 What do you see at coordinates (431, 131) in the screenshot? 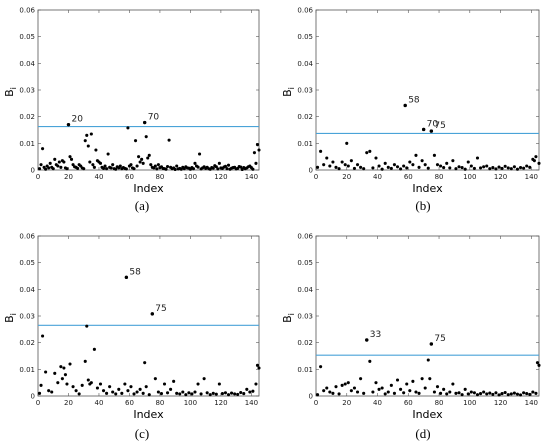
I see `annotated-point` at bounding box center [431, 131].